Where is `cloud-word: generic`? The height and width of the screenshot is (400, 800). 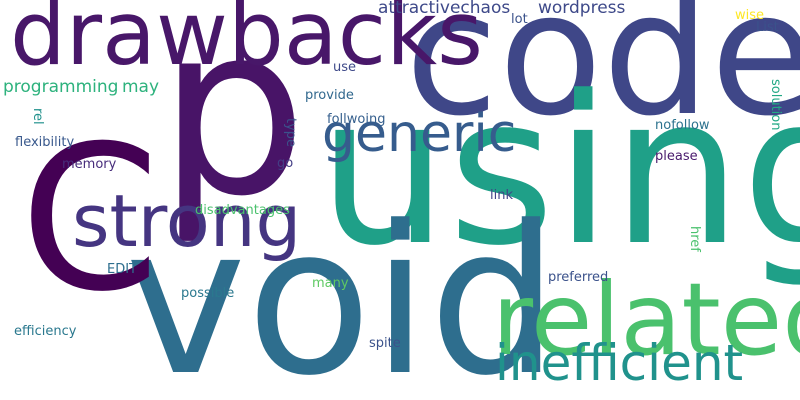
cloud-word: generic is located at coordinates (419, 134).